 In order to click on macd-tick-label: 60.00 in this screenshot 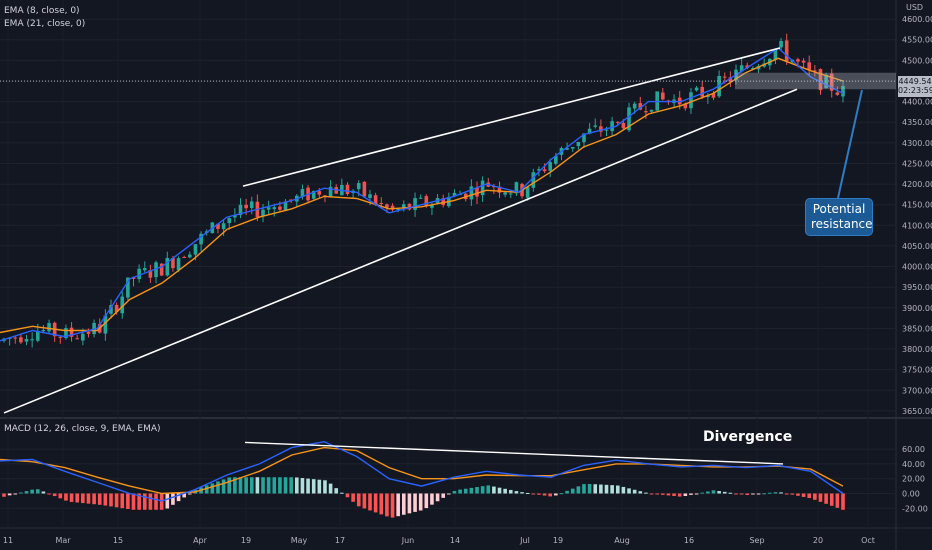, I will do `click(913, 449)`.